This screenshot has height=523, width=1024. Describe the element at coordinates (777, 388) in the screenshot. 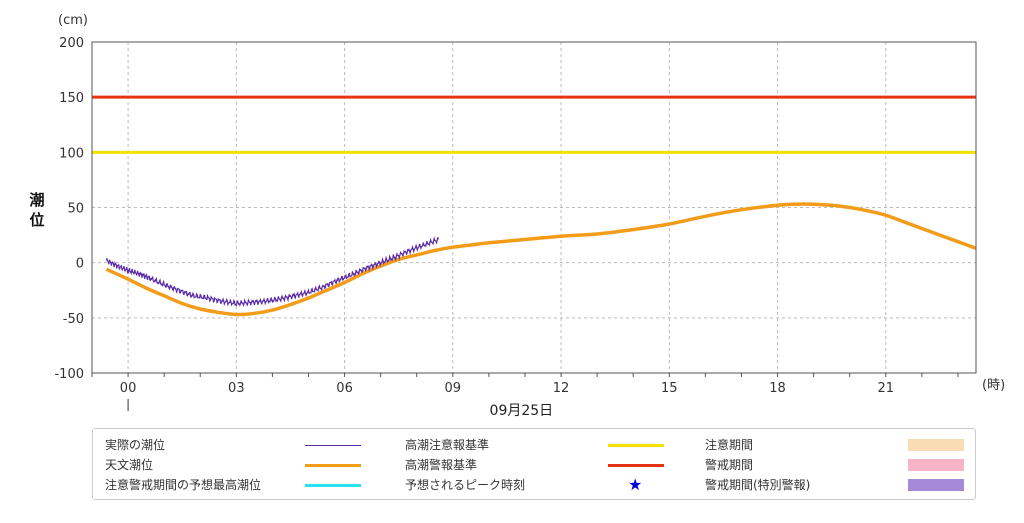

I see `x-tick-label: 18` at that location.